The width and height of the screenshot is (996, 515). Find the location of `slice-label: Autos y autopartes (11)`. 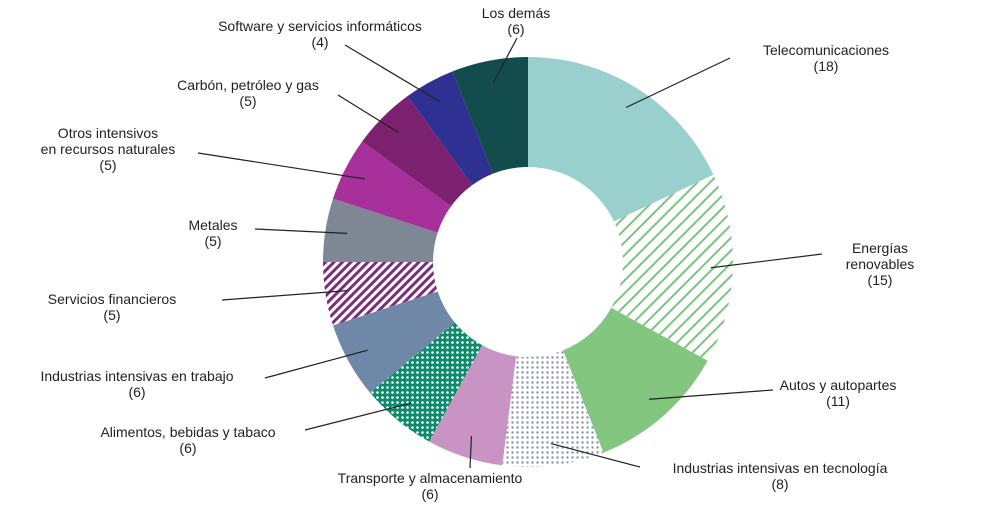

slice-label: Autos y autopartes (11) is located at coordinates (838, 393).